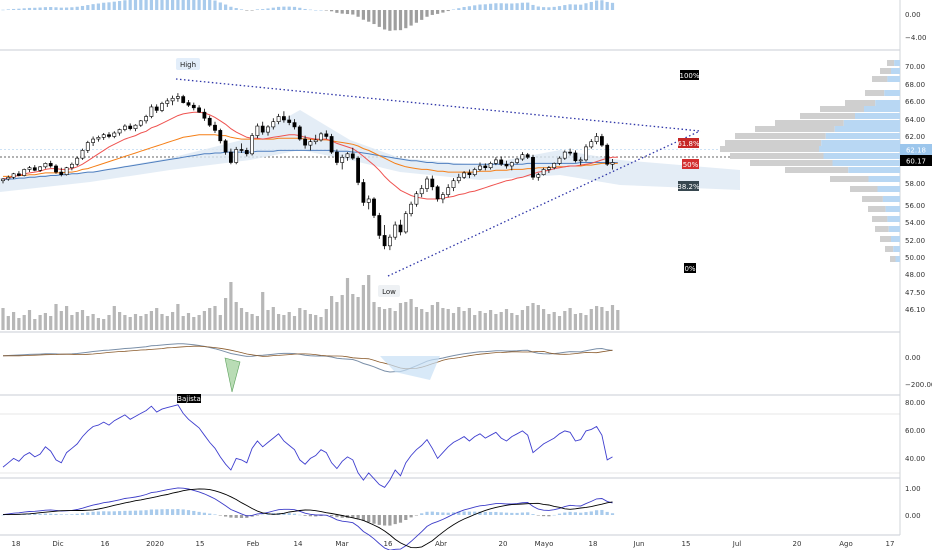  I want to click on oscillator-line, so click(307, 358).